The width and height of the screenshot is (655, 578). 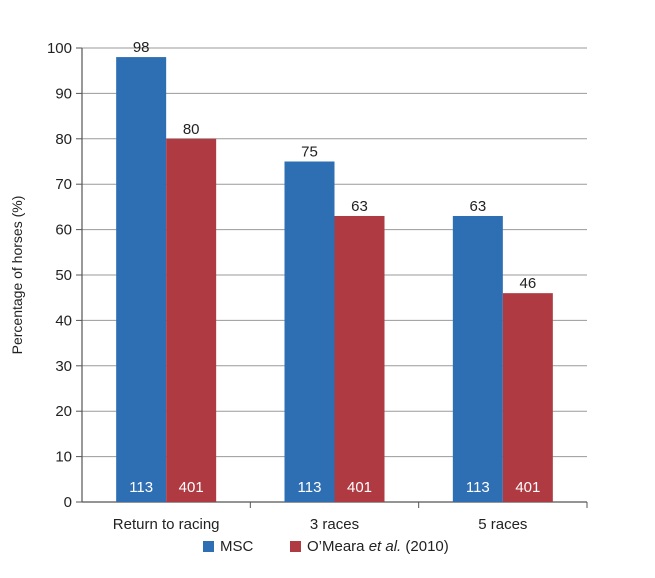 I want to click on legend-label-msc: MSC, so click(x=237, y=546).